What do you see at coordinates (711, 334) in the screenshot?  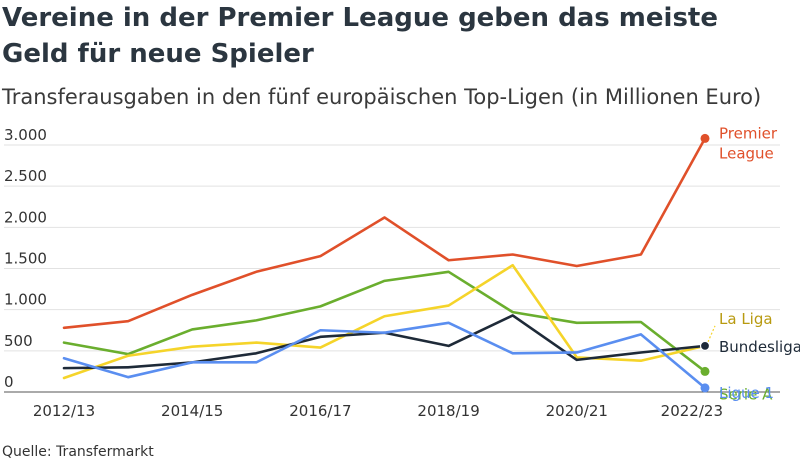 I see `label-leader-line` at bounding box center [711, 334].